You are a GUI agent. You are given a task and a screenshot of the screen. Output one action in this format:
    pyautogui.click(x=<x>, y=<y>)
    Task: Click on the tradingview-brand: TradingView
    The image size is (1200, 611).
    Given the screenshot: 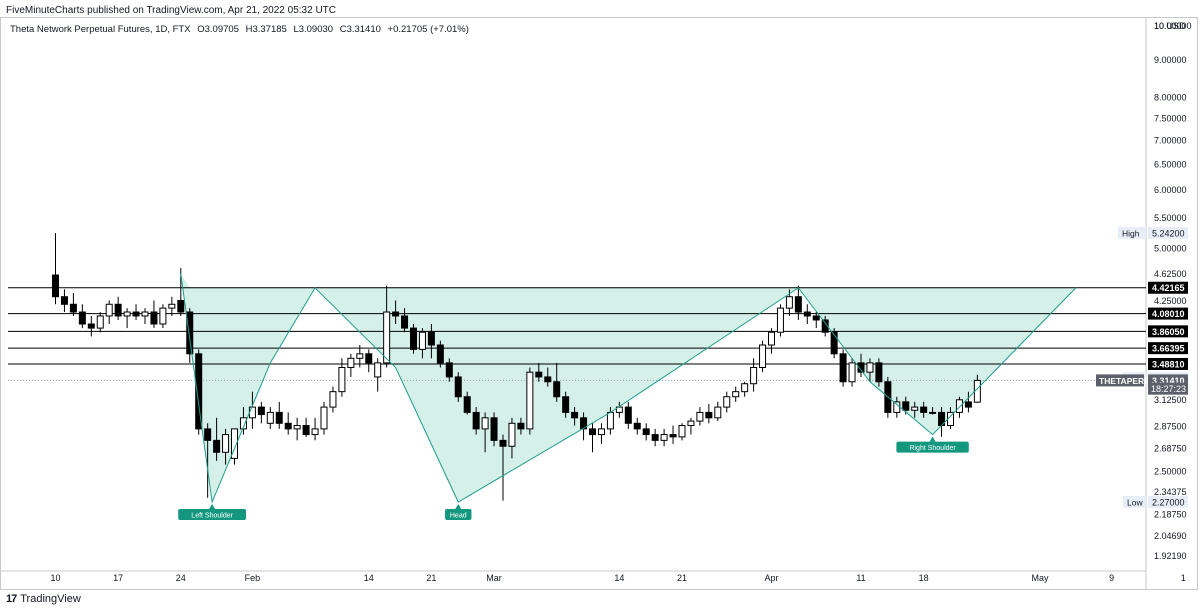 What is the action you would take?
    pyautogui.click(x=50, y=599)
    